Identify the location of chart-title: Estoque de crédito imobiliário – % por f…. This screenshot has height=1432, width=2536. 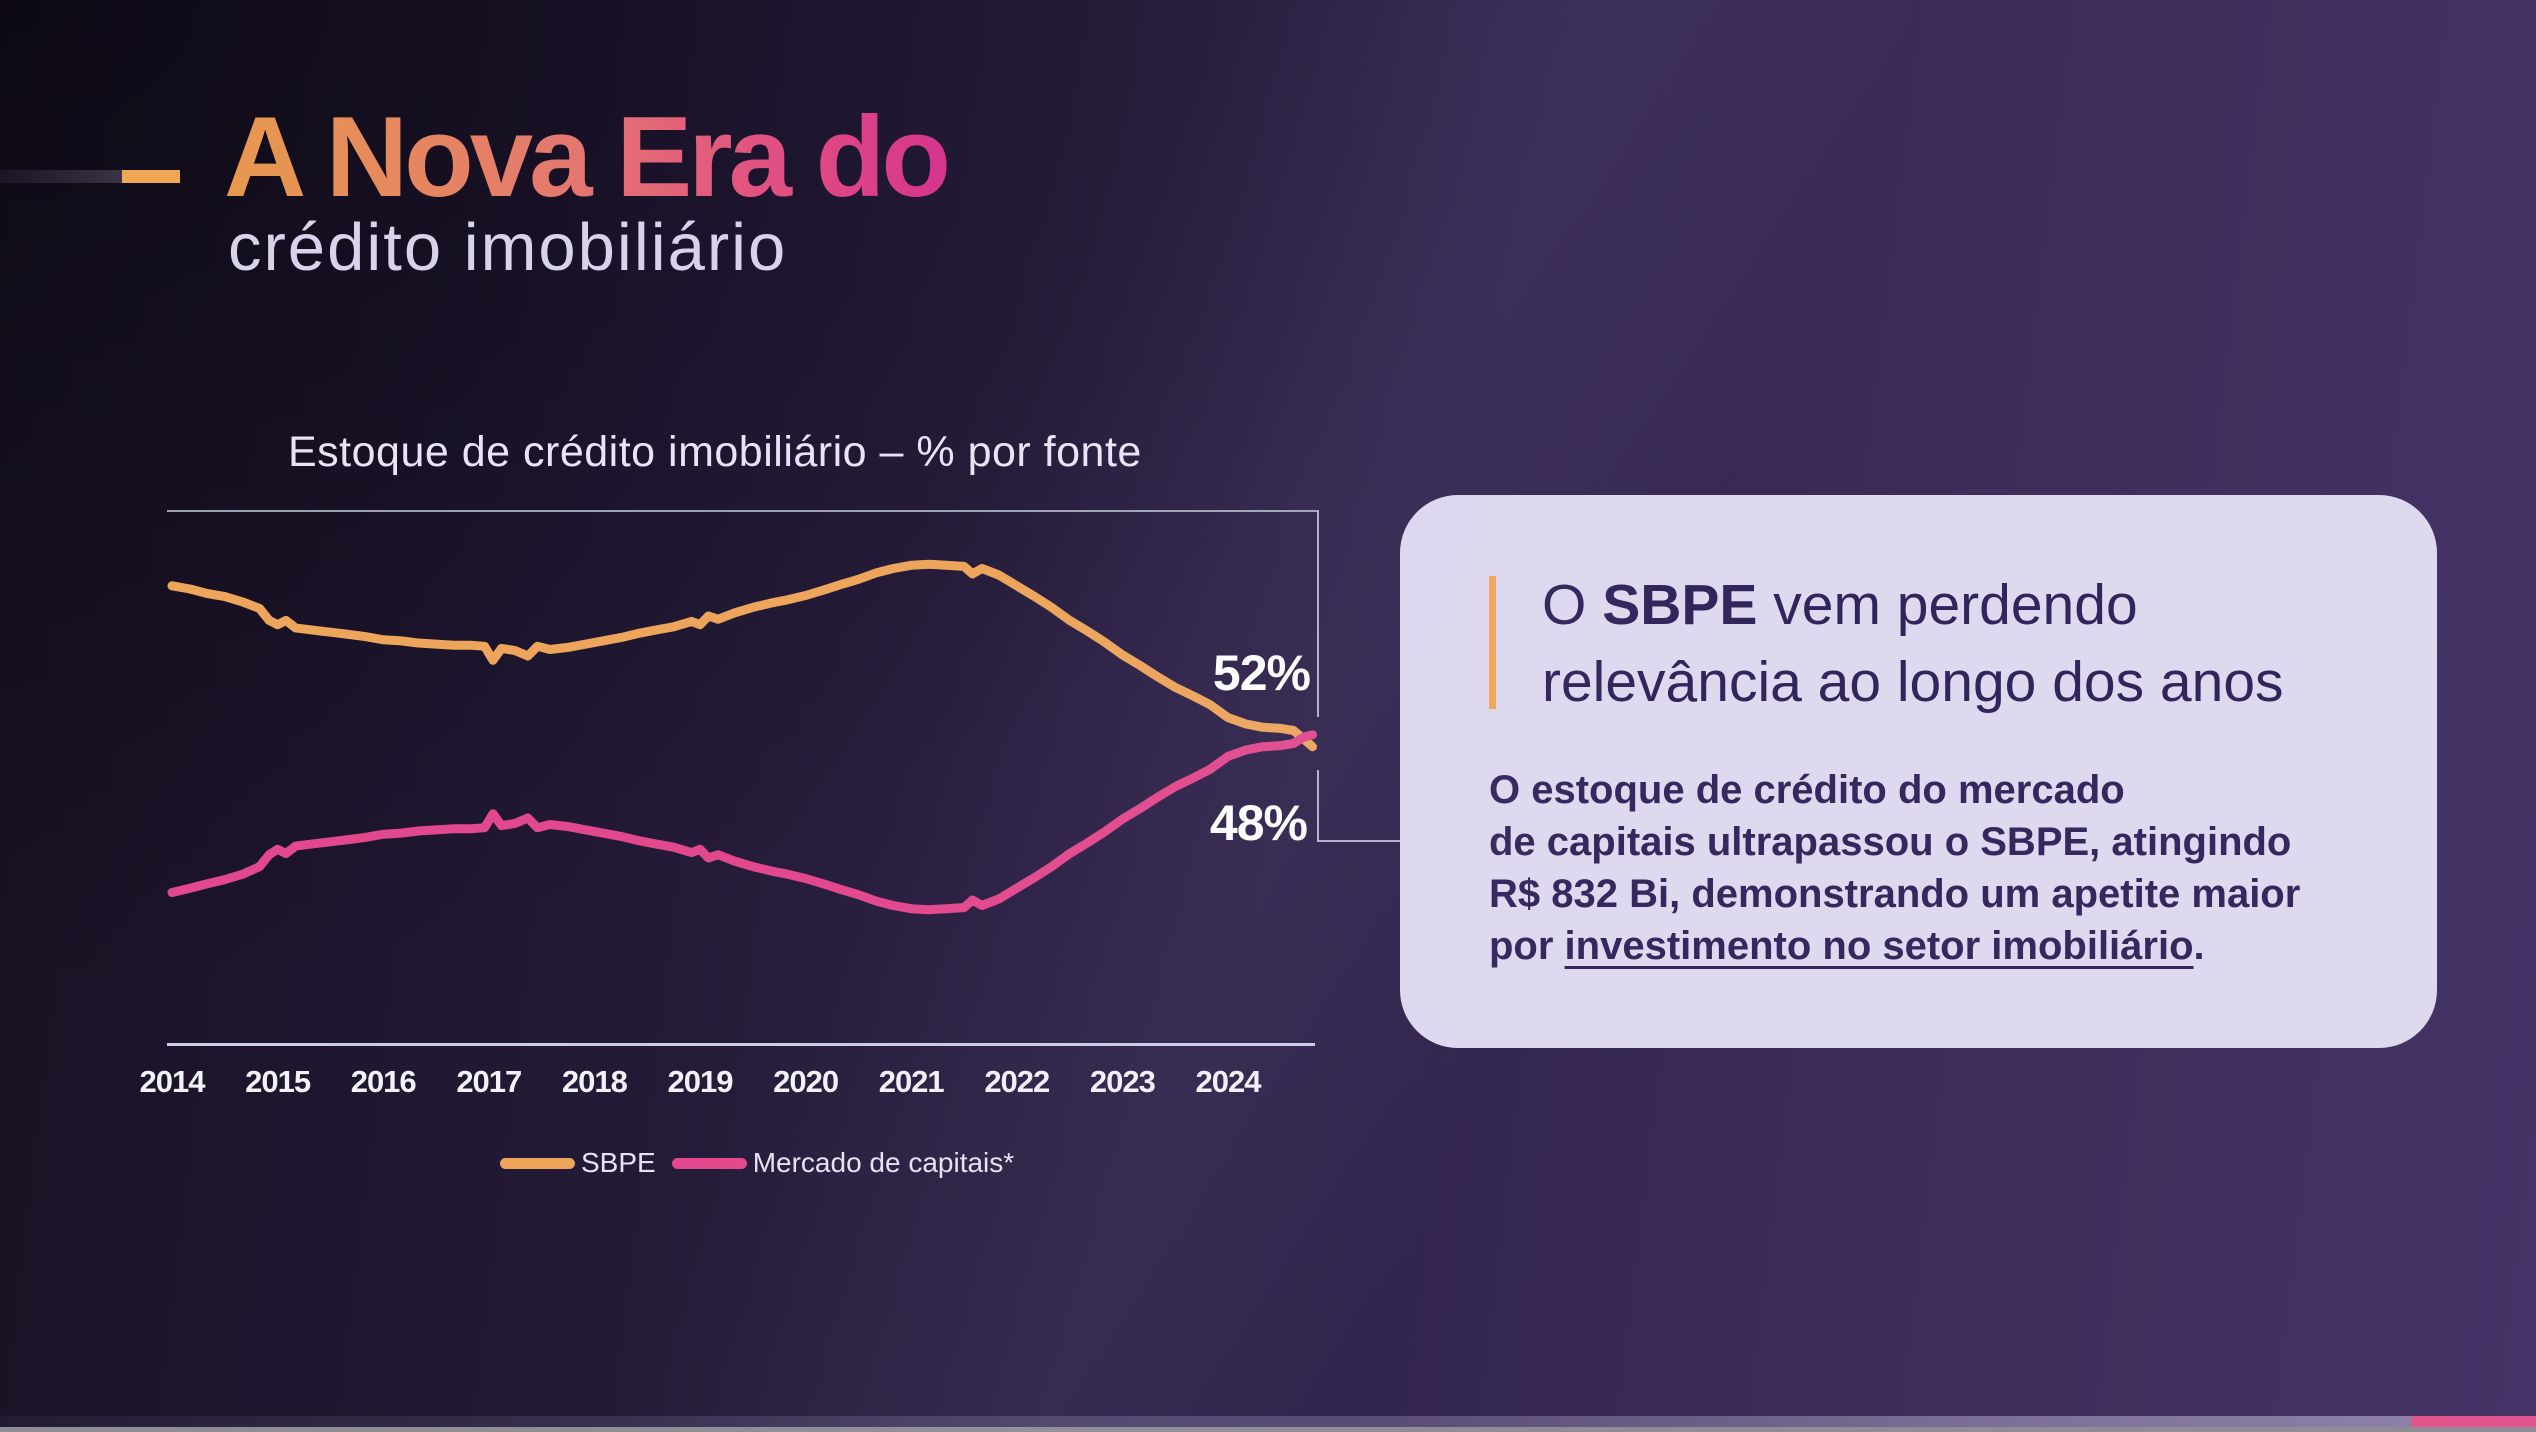
(715, 452).